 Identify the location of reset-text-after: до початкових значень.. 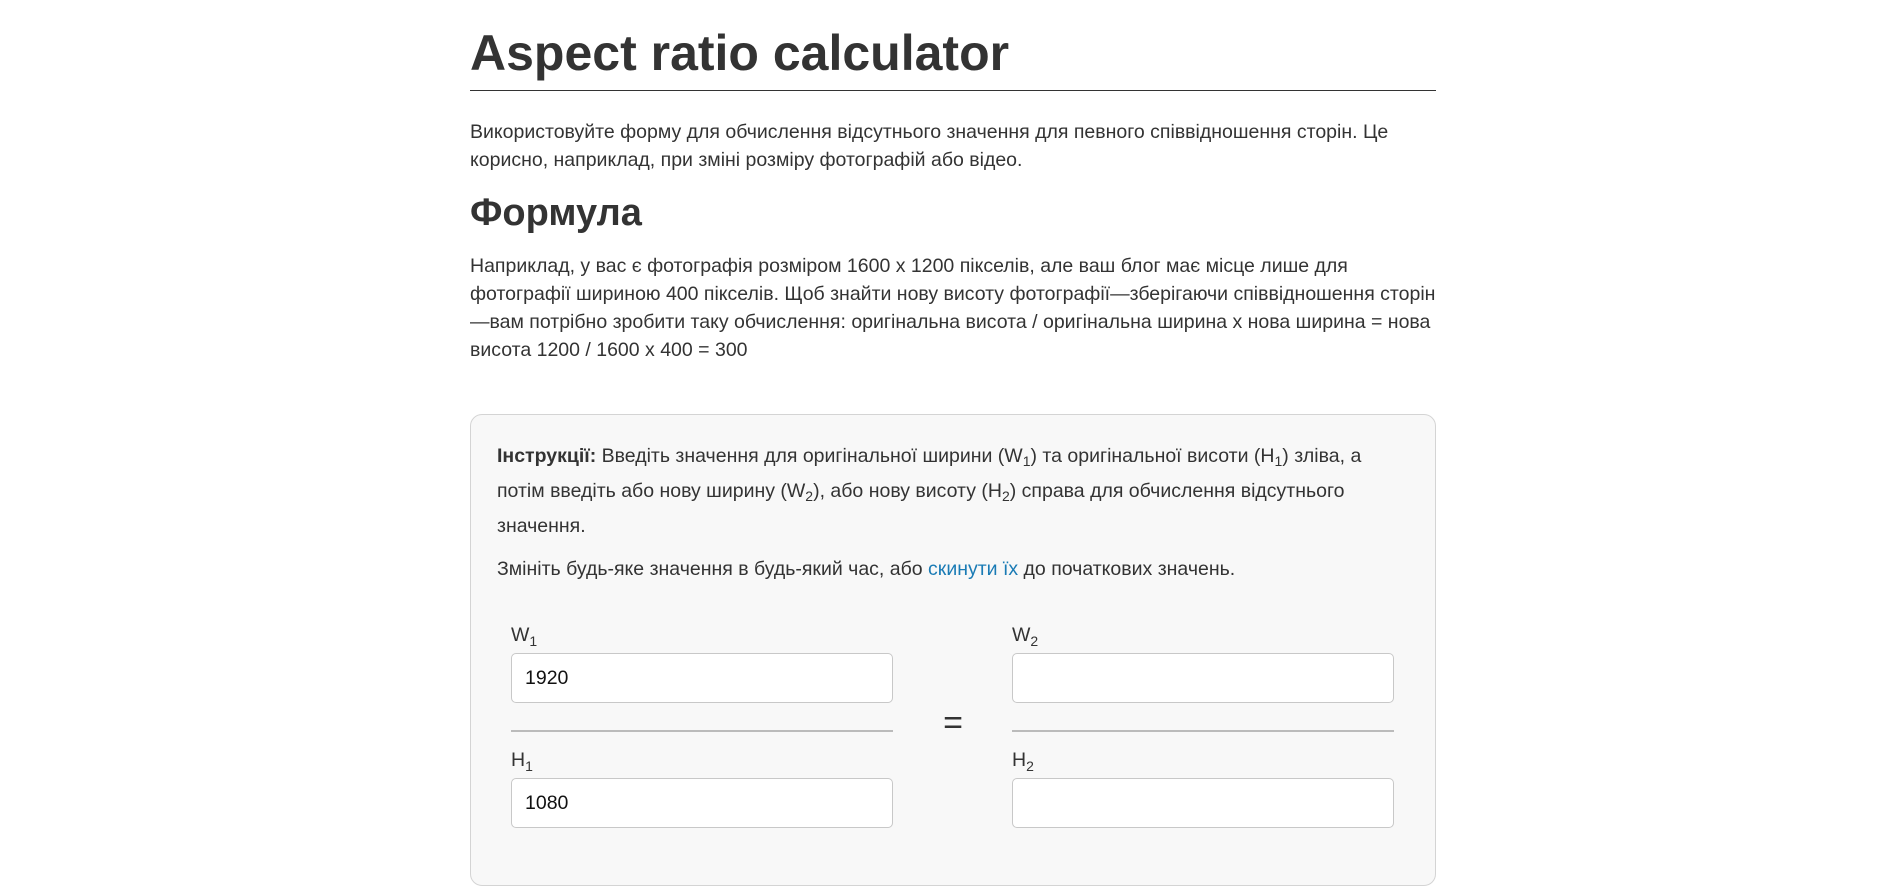
(1127, 569).